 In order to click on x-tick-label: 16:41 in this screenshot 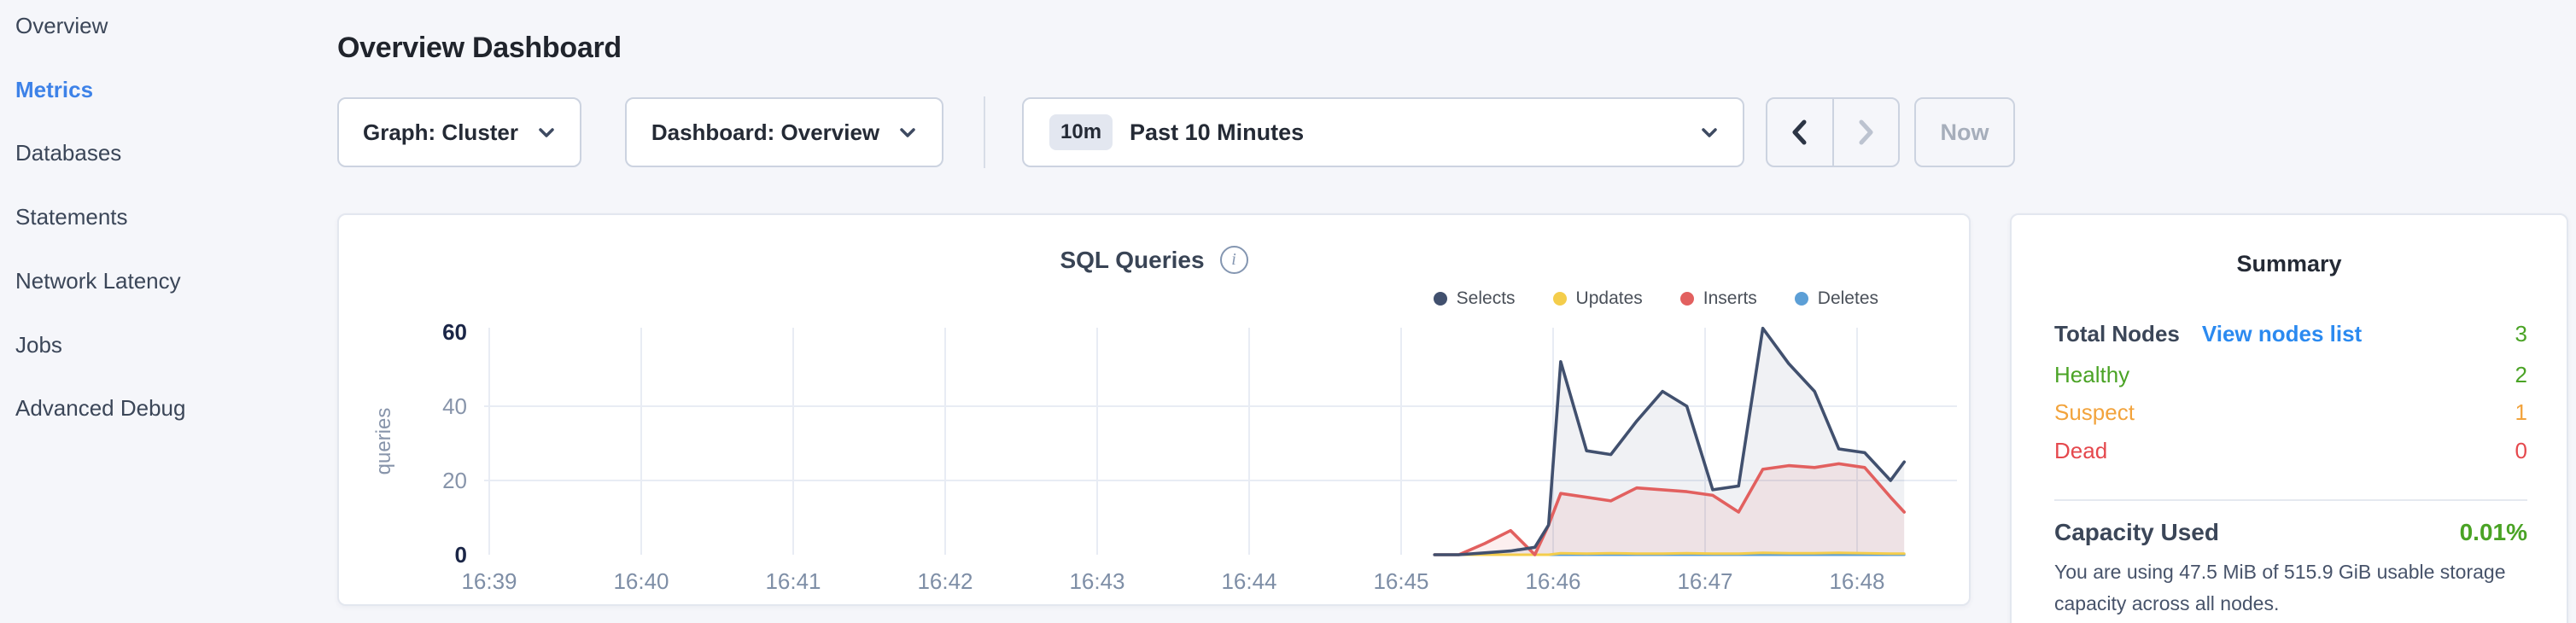, I will do `click(793, 581)`.